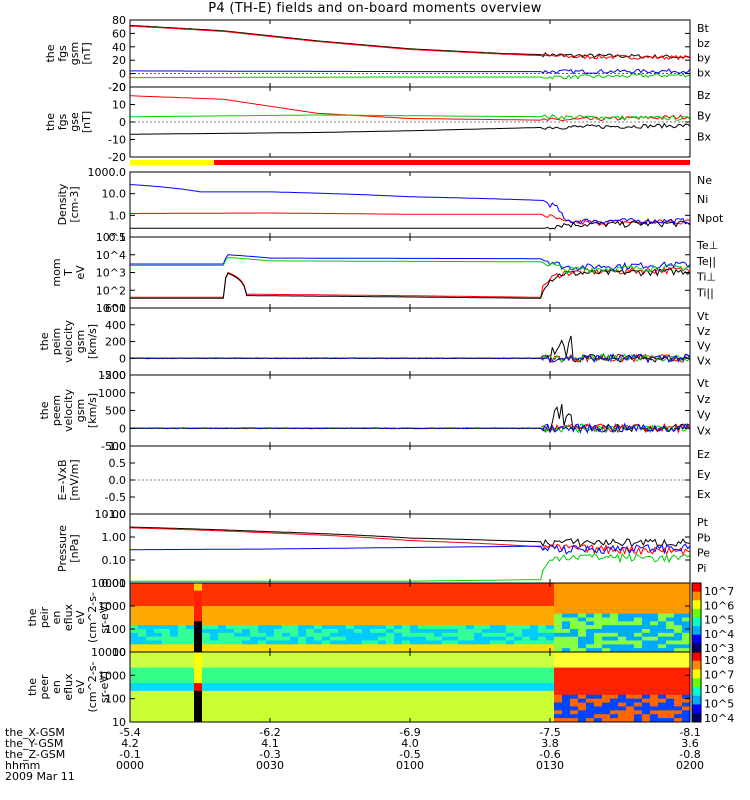  I want to click on colorbar-segment, so click(696, 657).